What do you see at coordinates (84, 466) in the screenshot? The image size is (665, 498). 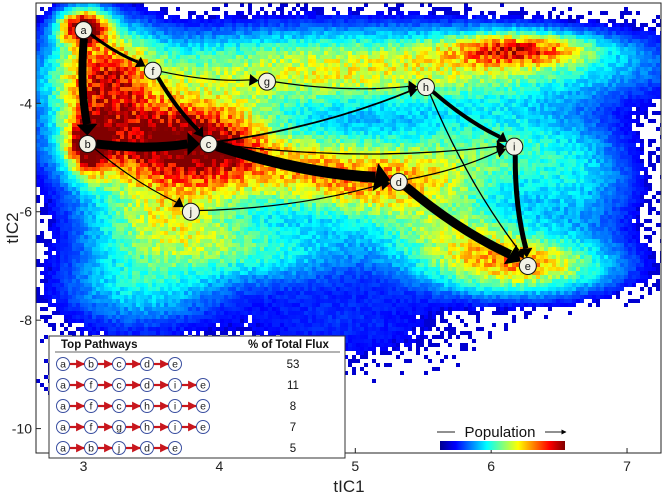 I see `x-tick-label: 3` at bounding box center [84, 466].